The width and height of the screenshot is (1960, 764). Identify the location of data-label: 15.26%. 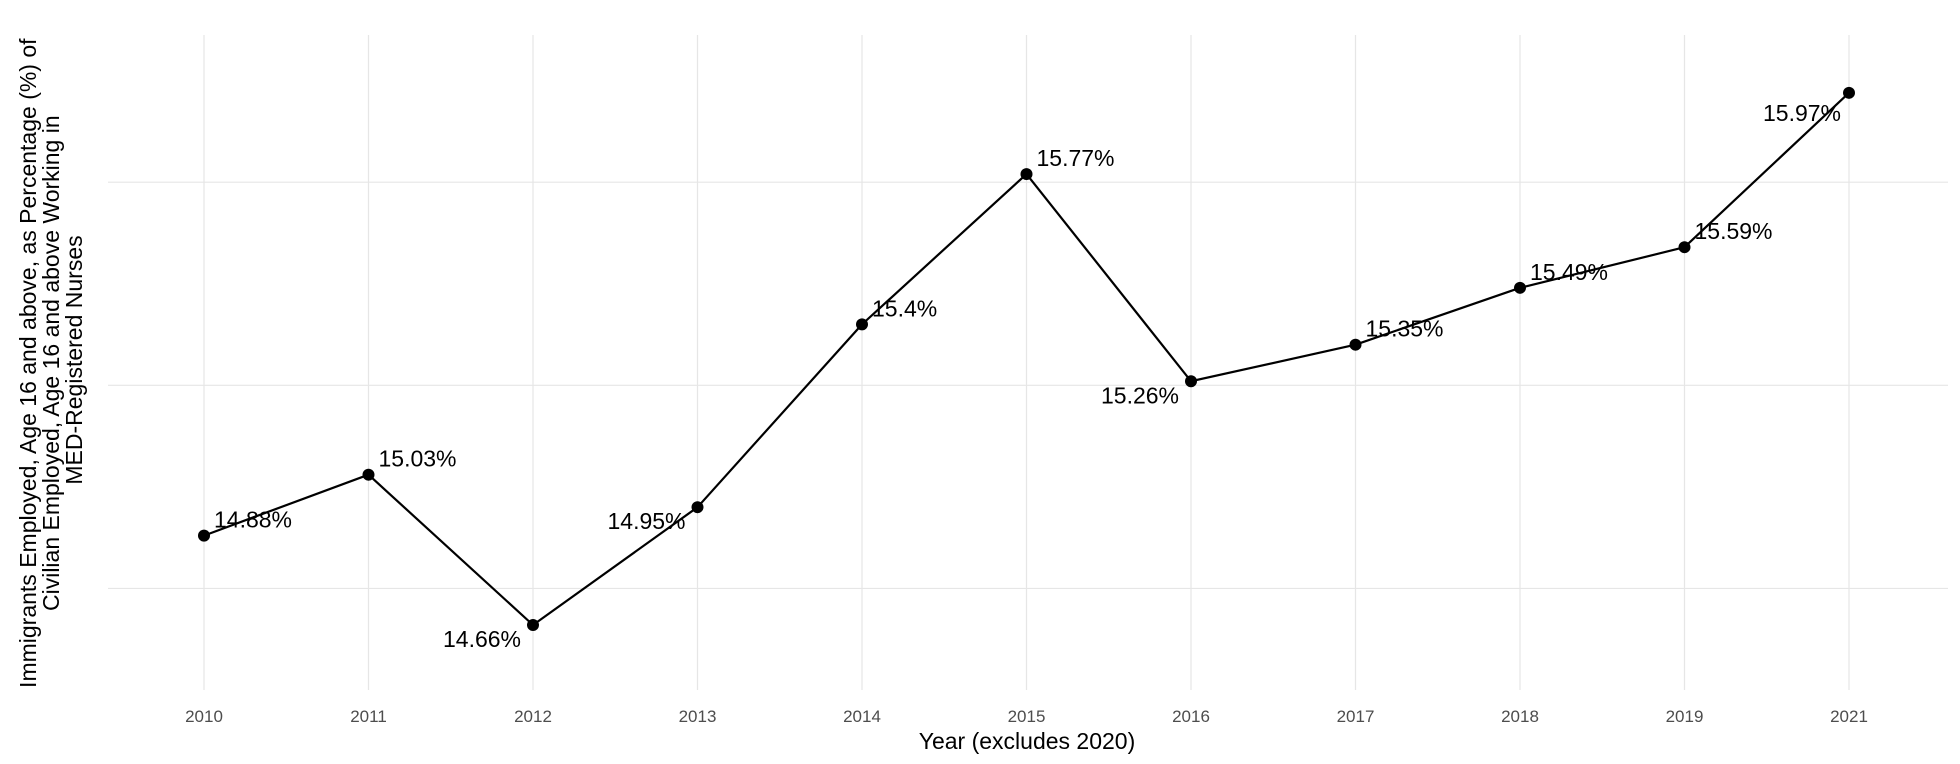
(1140, 395).